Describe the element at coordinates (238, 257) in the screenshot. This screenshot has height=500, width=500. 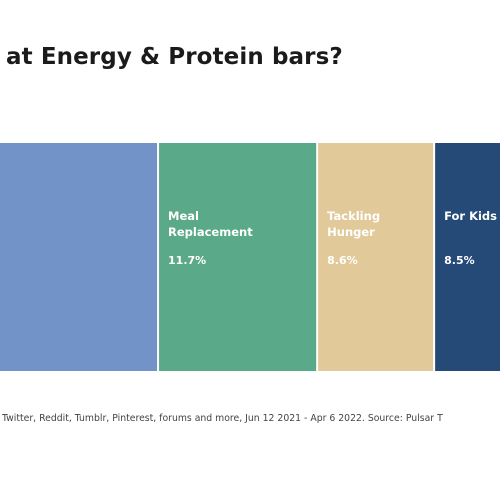
I see `bar-segment-meal-replacement` at that location.